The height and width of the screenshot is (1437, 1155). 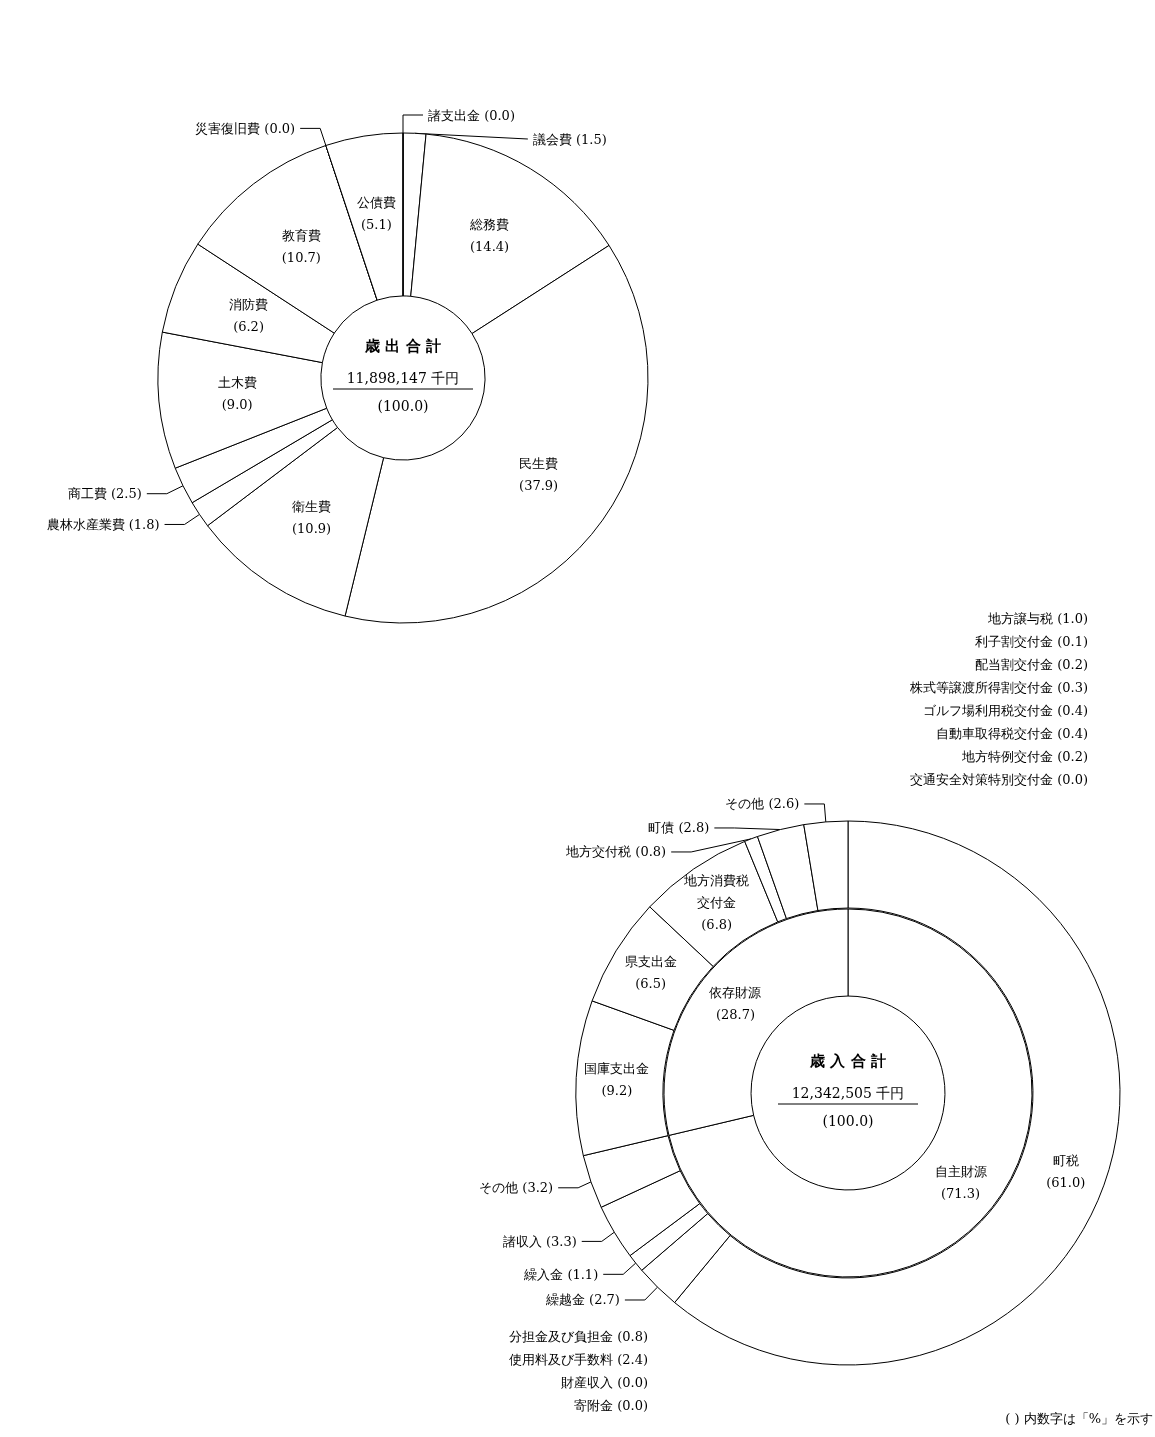 What do you see at coordinates (516, 1188) in the screenshot?
I see `slice-label: その他 (3.2)` at bounding box center [516, 1188].